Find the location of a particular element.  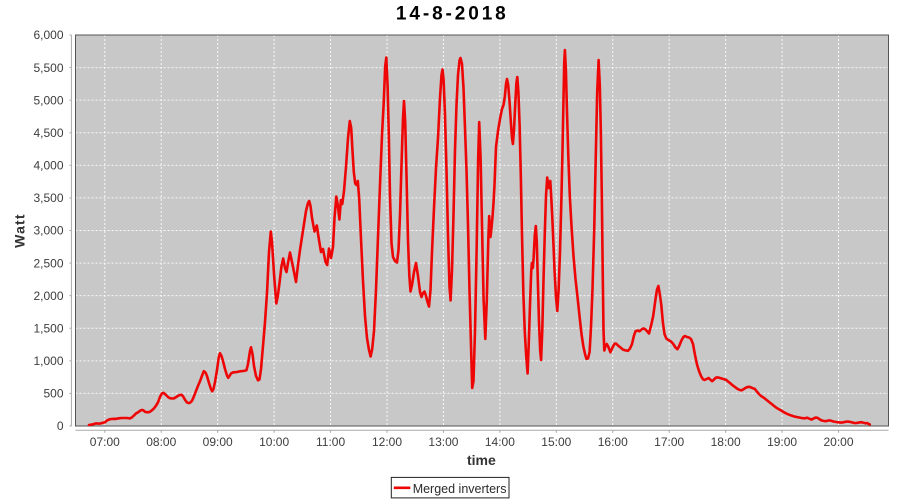

svg-text: 4,000 is located at coordinates (48, 166).